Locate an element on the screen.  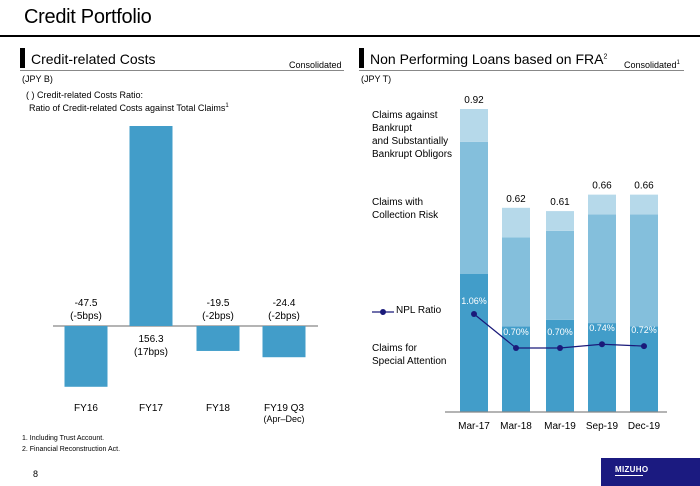
legend-special-line: Claims for is located at coordinates (395, 348).